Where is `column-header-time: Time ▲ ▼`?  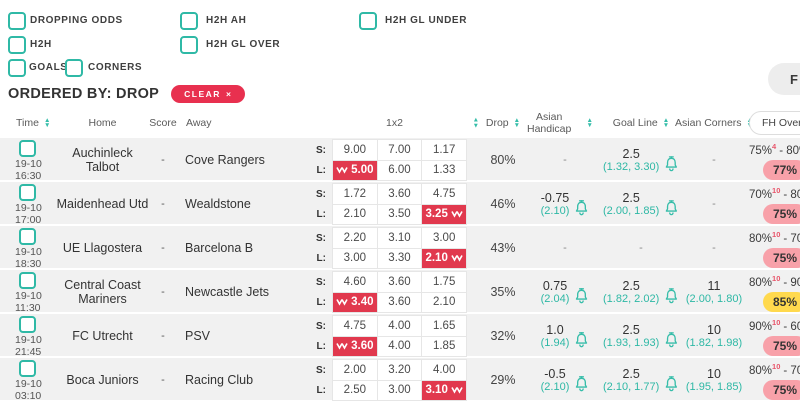 column-header-time: Time ▲ ▼ is located at coordinates (33, 122).